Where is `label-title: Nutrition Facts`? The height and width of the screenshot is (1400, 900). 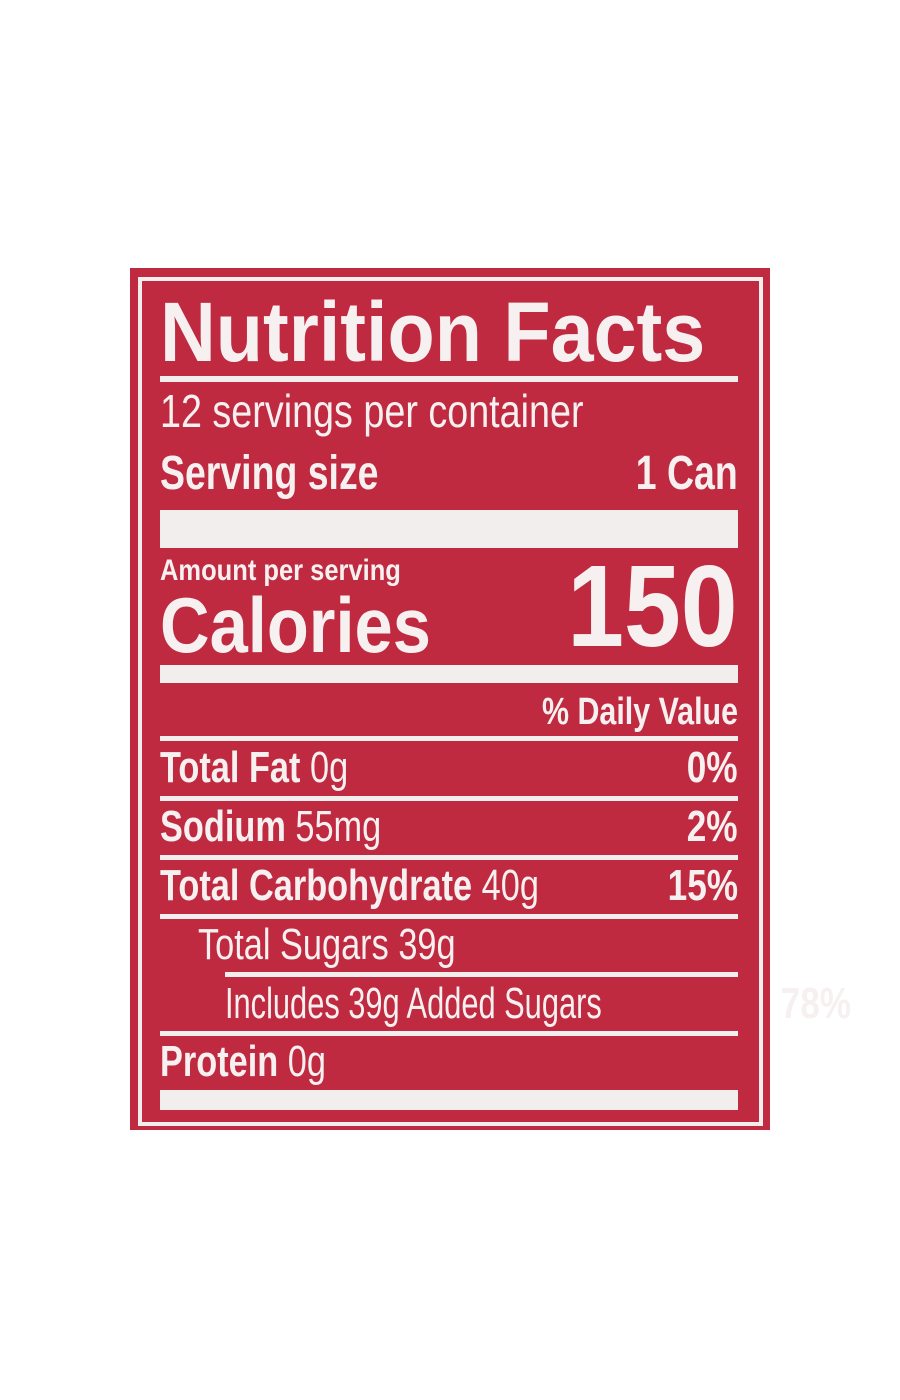
label-title: Nutrition Facts is located at coordinates (433, 332).